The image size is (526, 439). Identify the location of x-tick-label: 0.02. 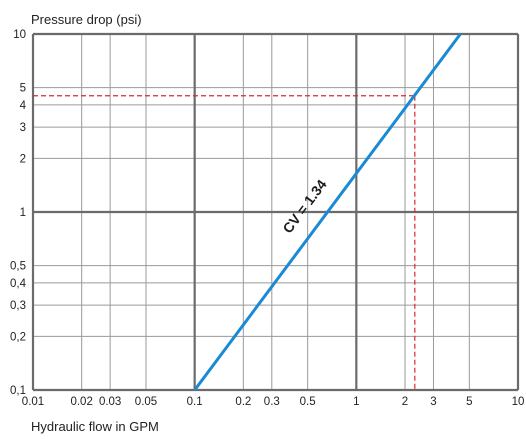
(81, 402).